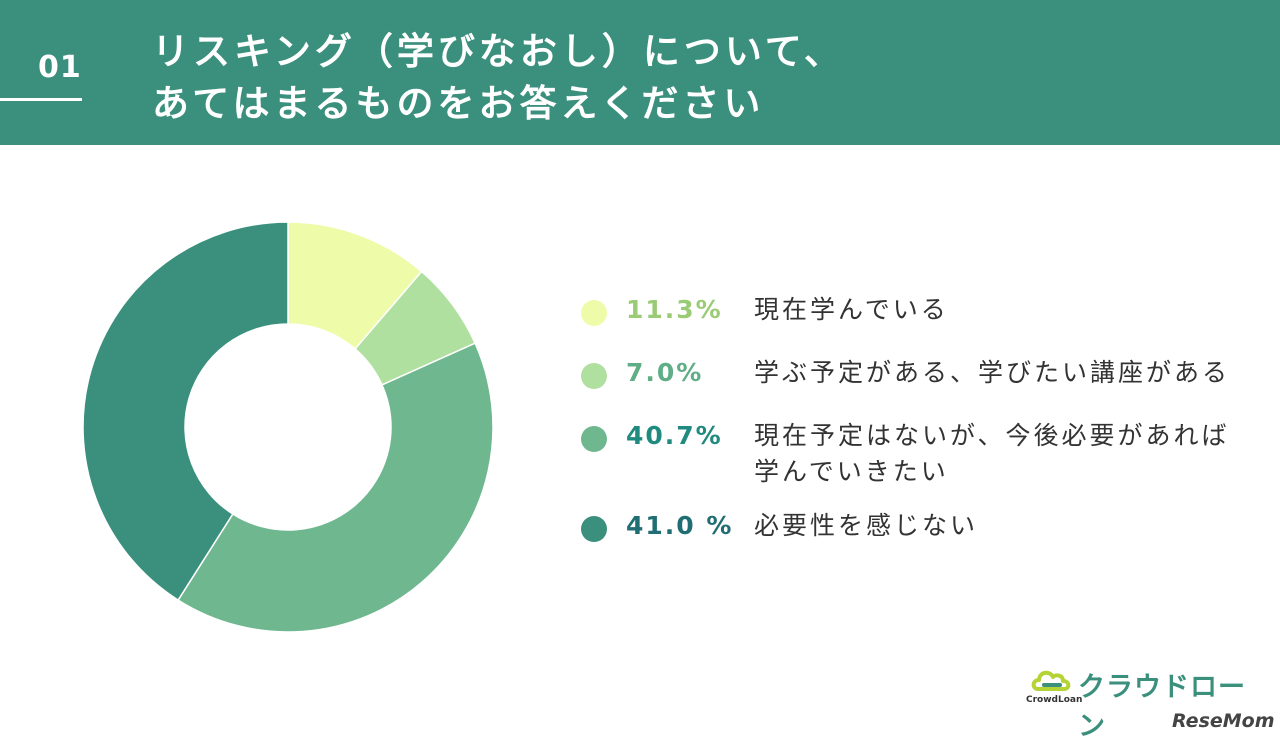 The width and height of the screenshot is (1280, 746). Describe the element at coordinates (60, 67) in the screenshot. I see `question-number: 01` at that location.